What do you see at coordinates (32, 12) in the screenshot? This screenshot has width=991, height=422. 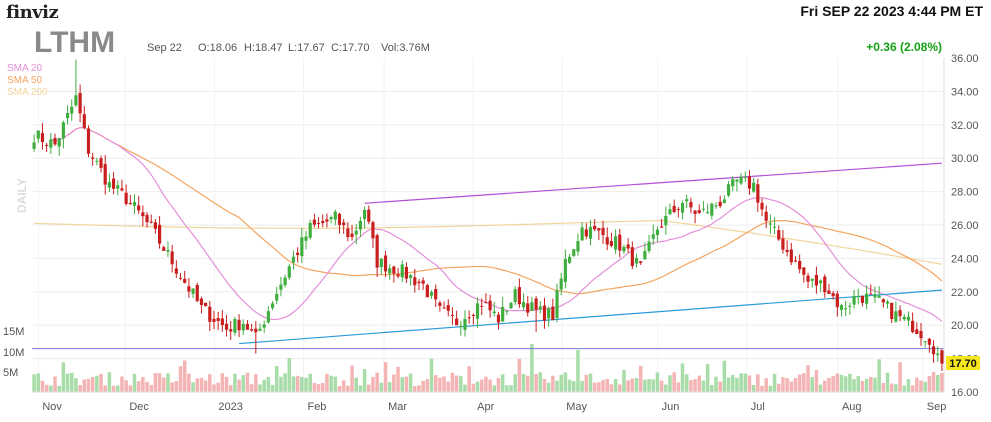 I see `finviz-logo: finviz` at bounding box center [32, 12].